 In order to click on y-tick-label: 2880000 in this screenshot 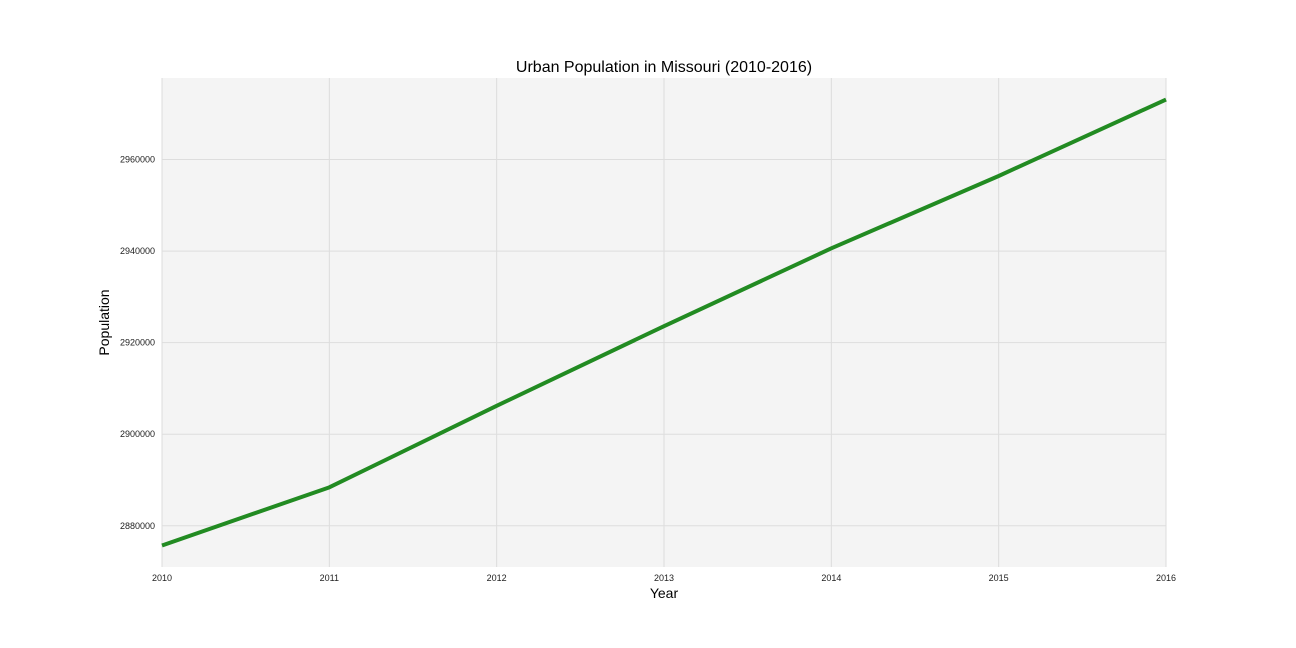, I will do `click(137, 526)`.